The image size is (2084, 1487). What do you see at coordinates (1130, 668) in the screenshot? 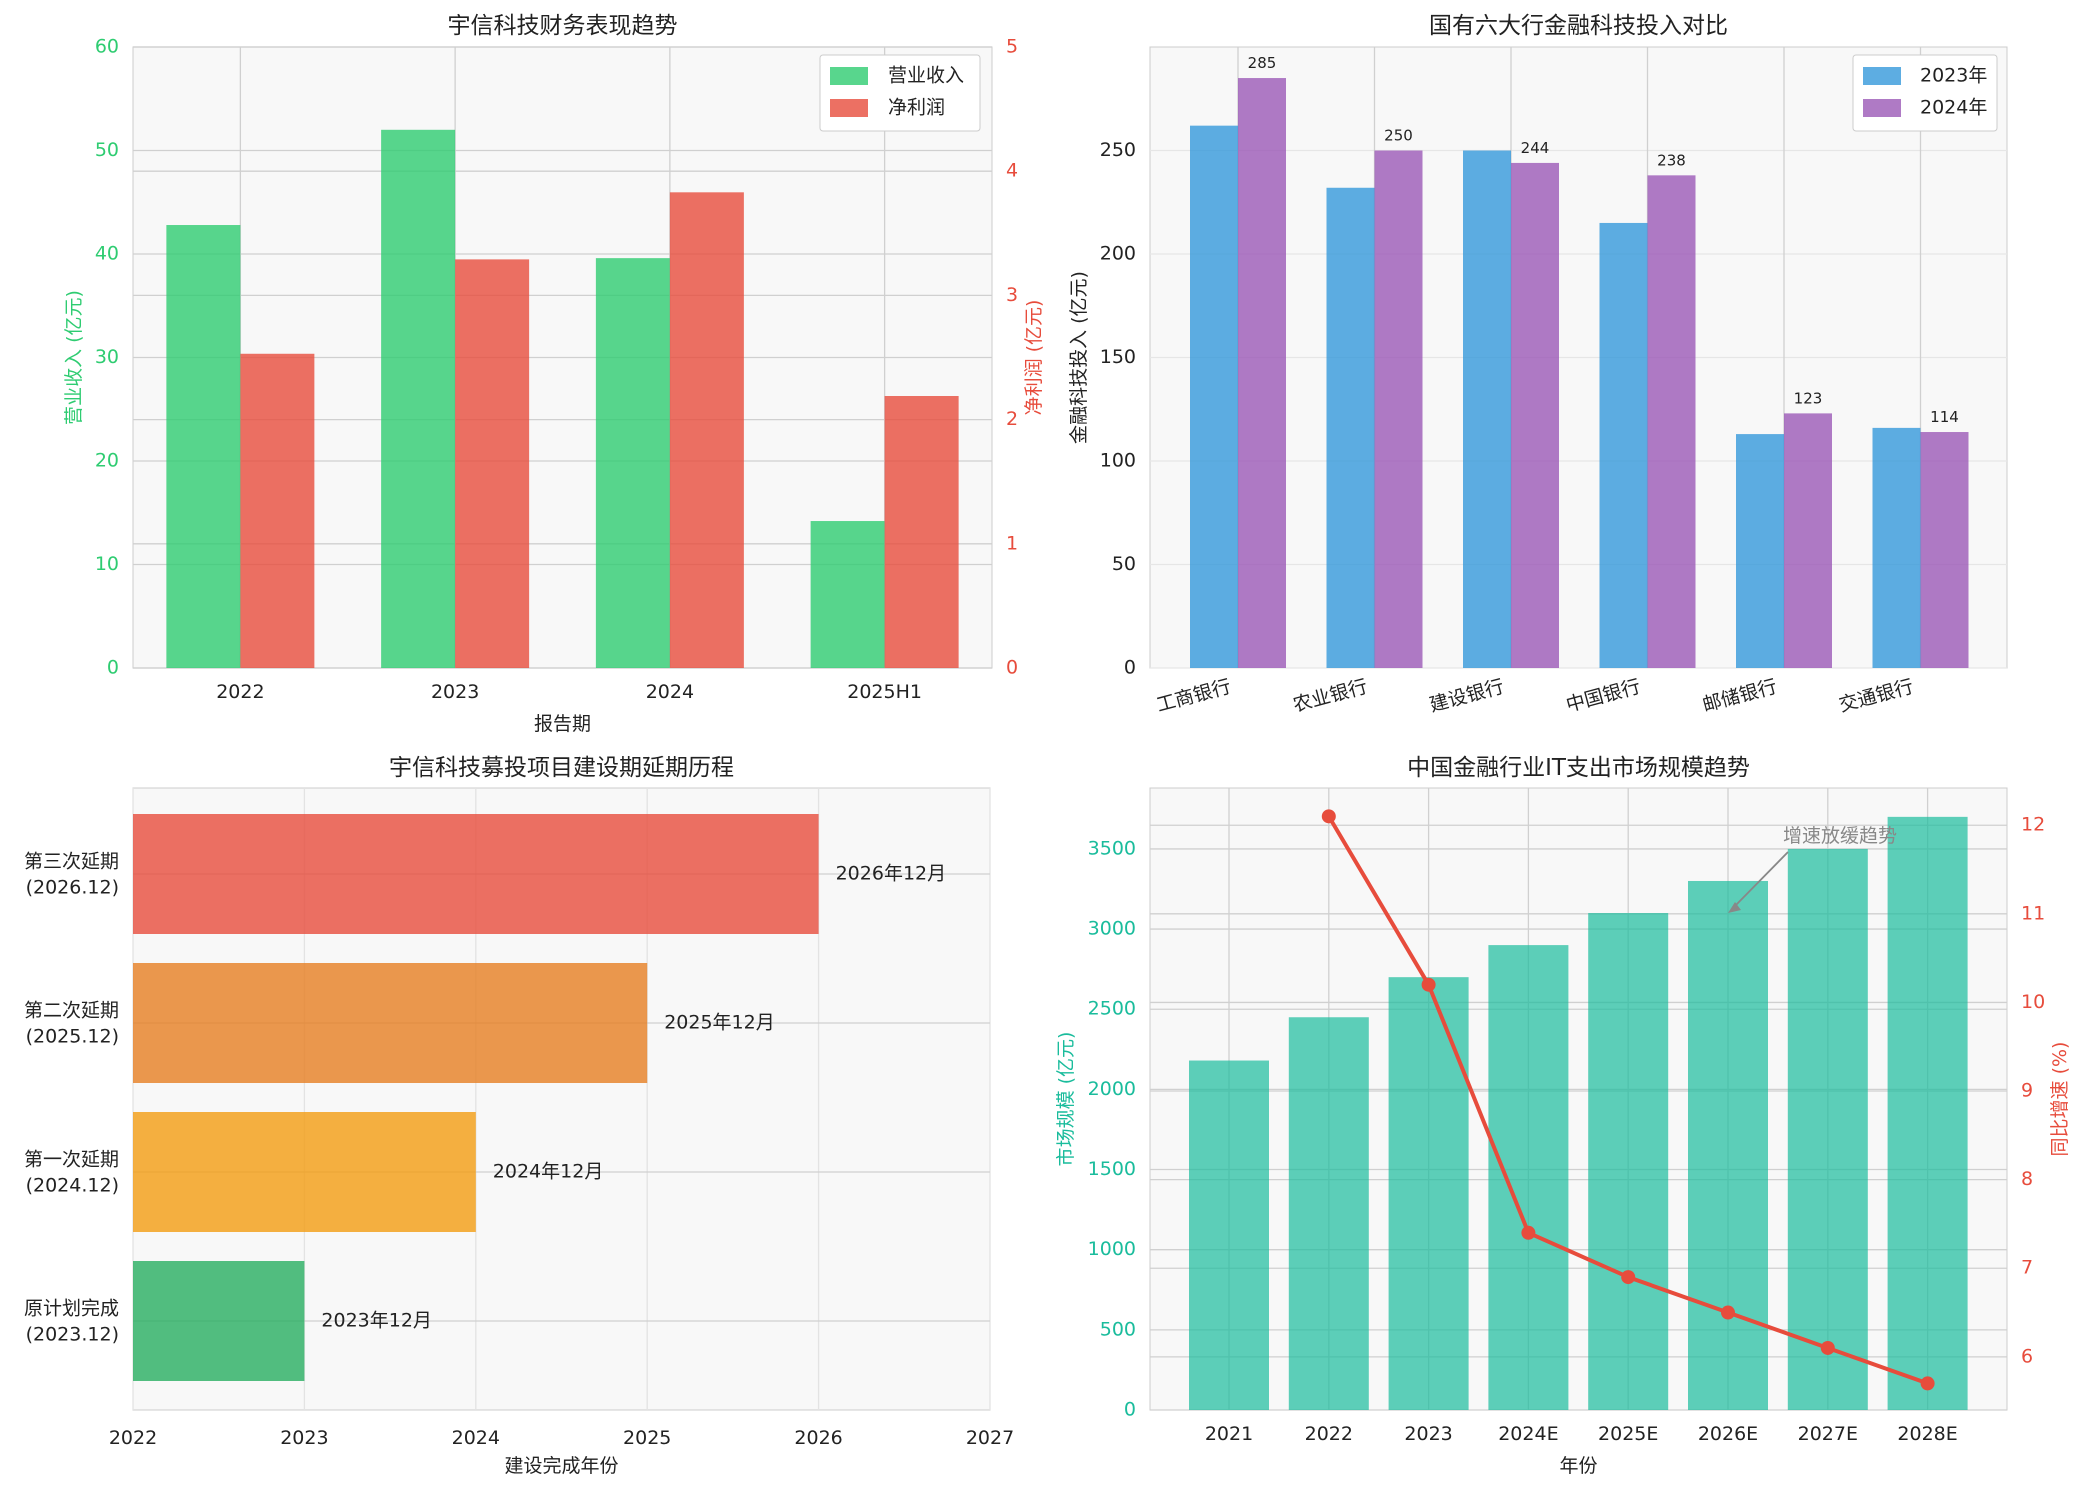
I see `chart-2-ytick: 0` at bounding box center [1130, 668].